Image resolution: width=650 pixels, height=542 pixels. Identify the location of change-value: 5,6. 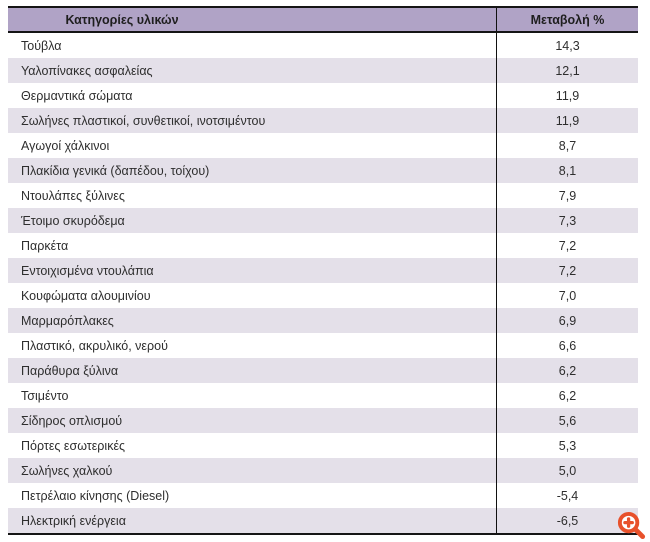
(567, 420).